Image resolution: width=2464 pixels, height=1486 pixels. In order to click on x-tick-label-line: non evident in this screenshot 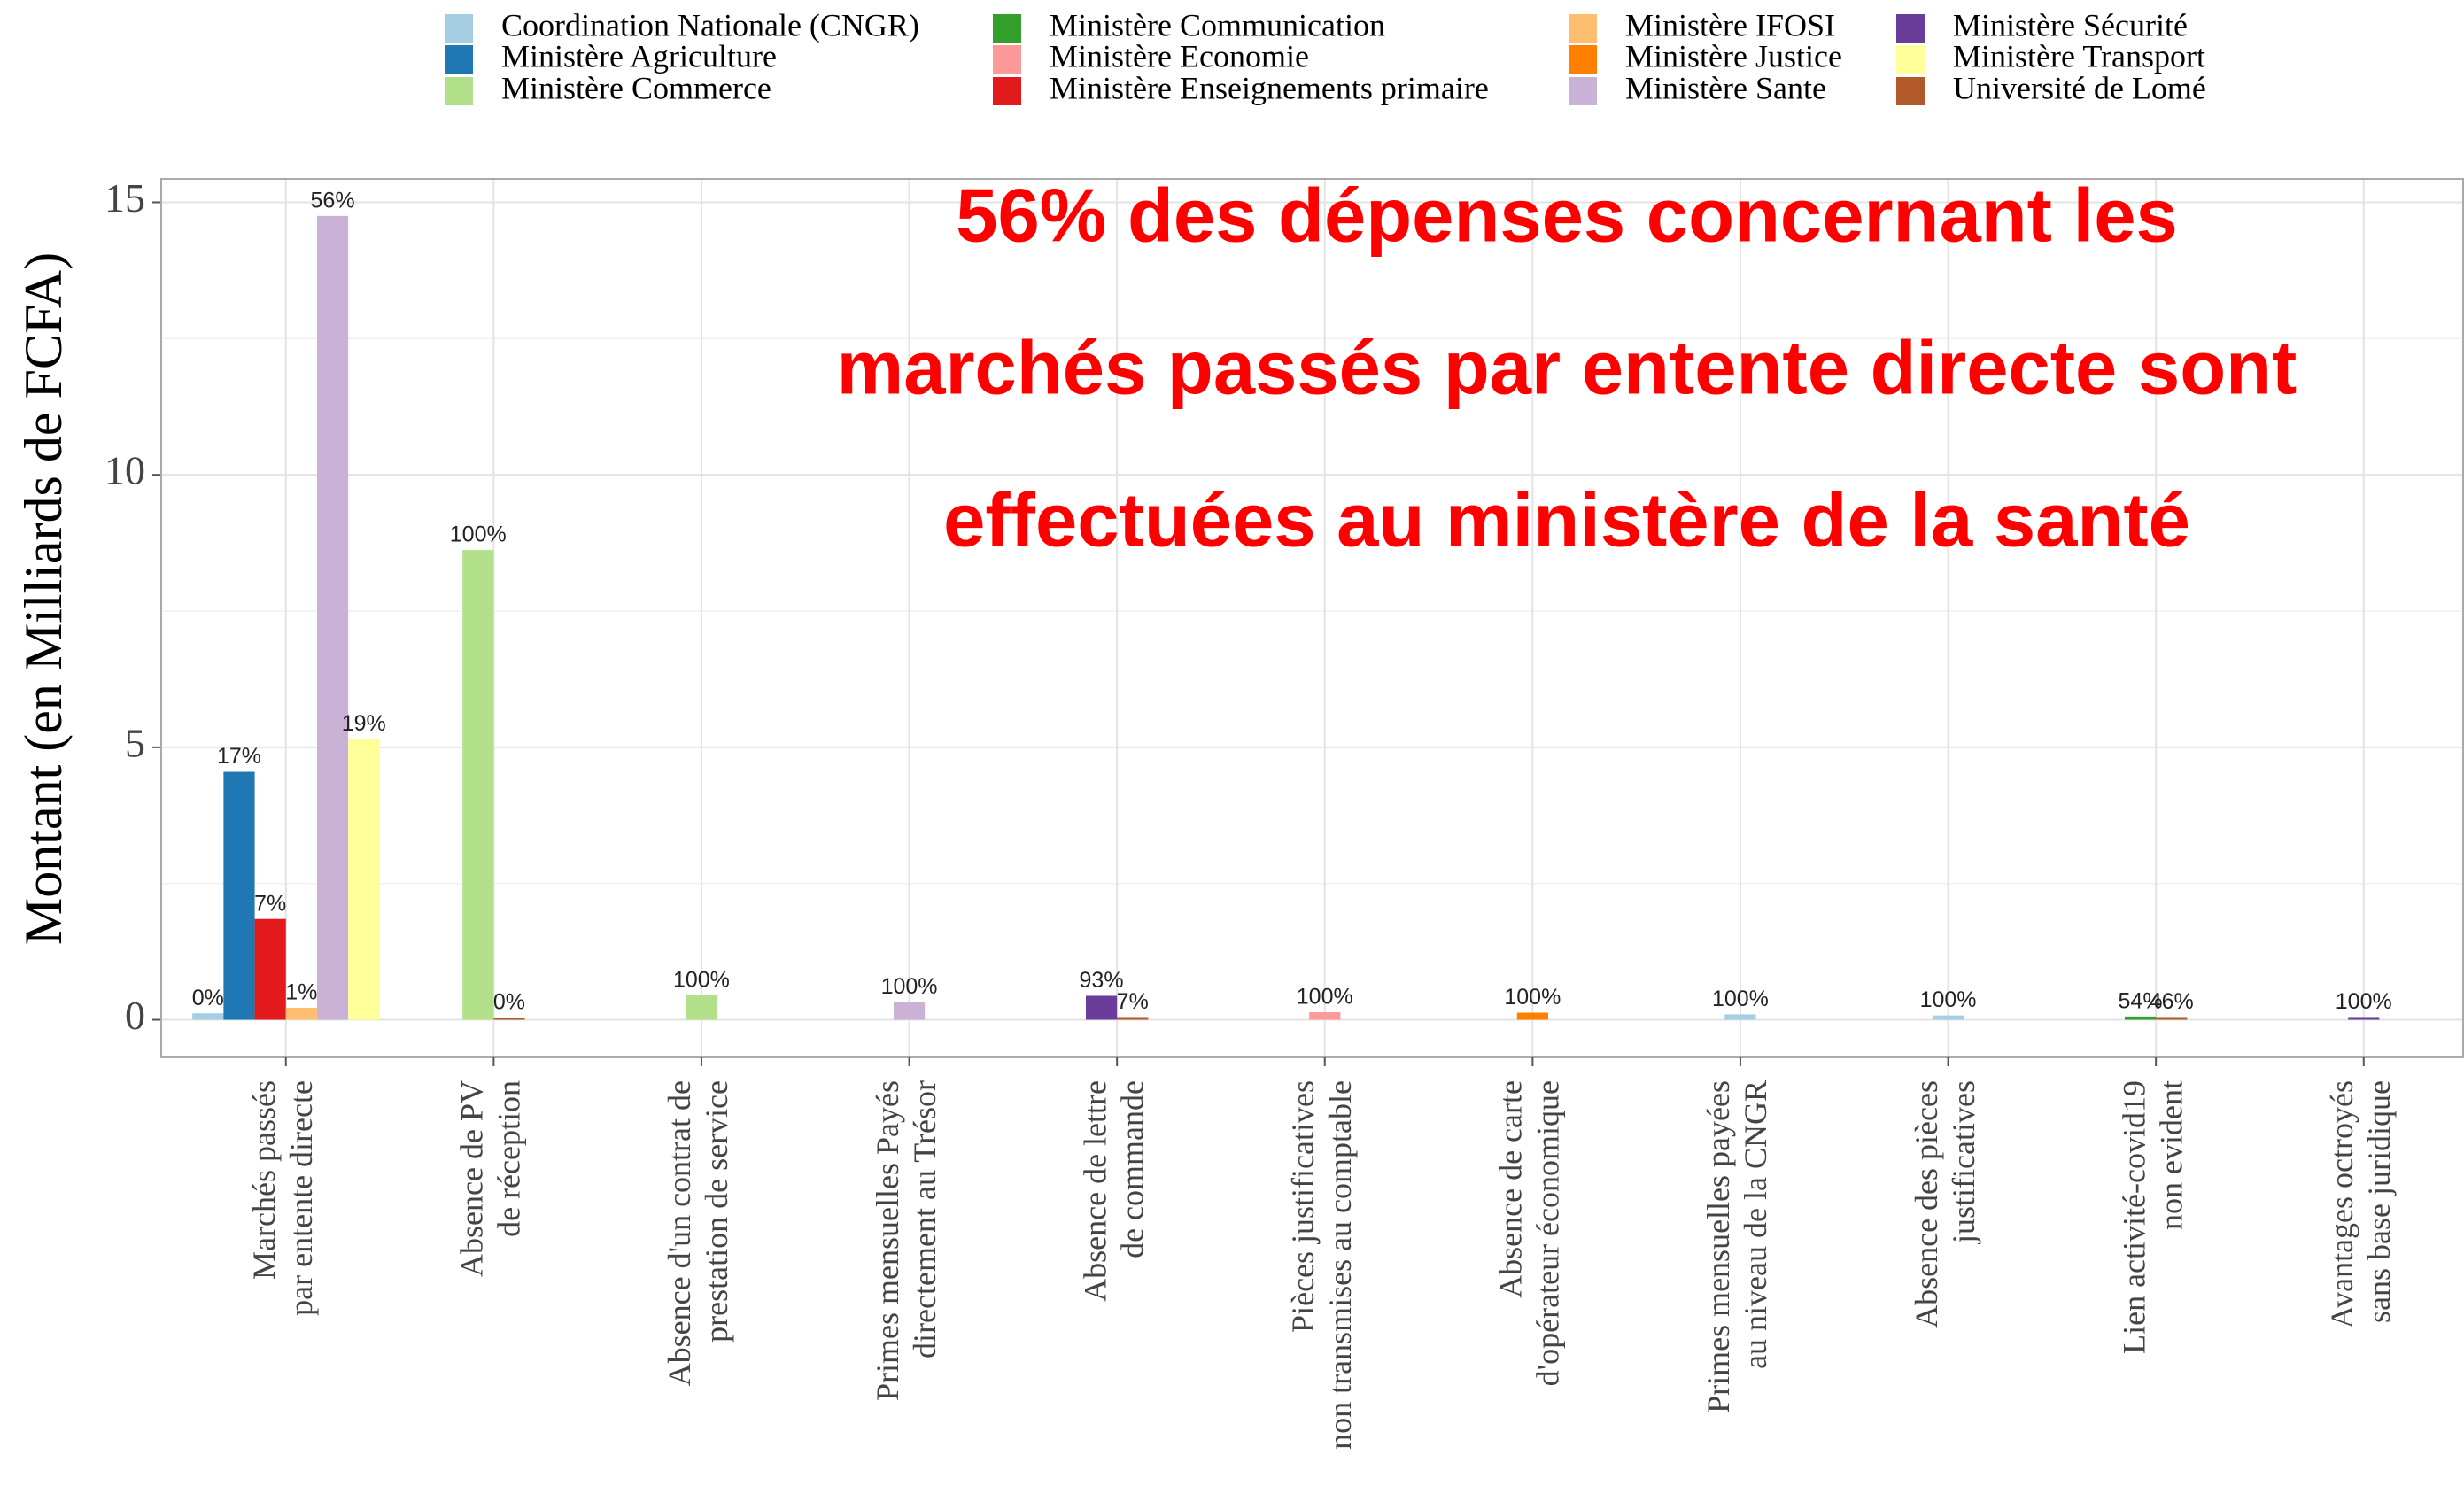, I will do `click(2171, 1155)`.